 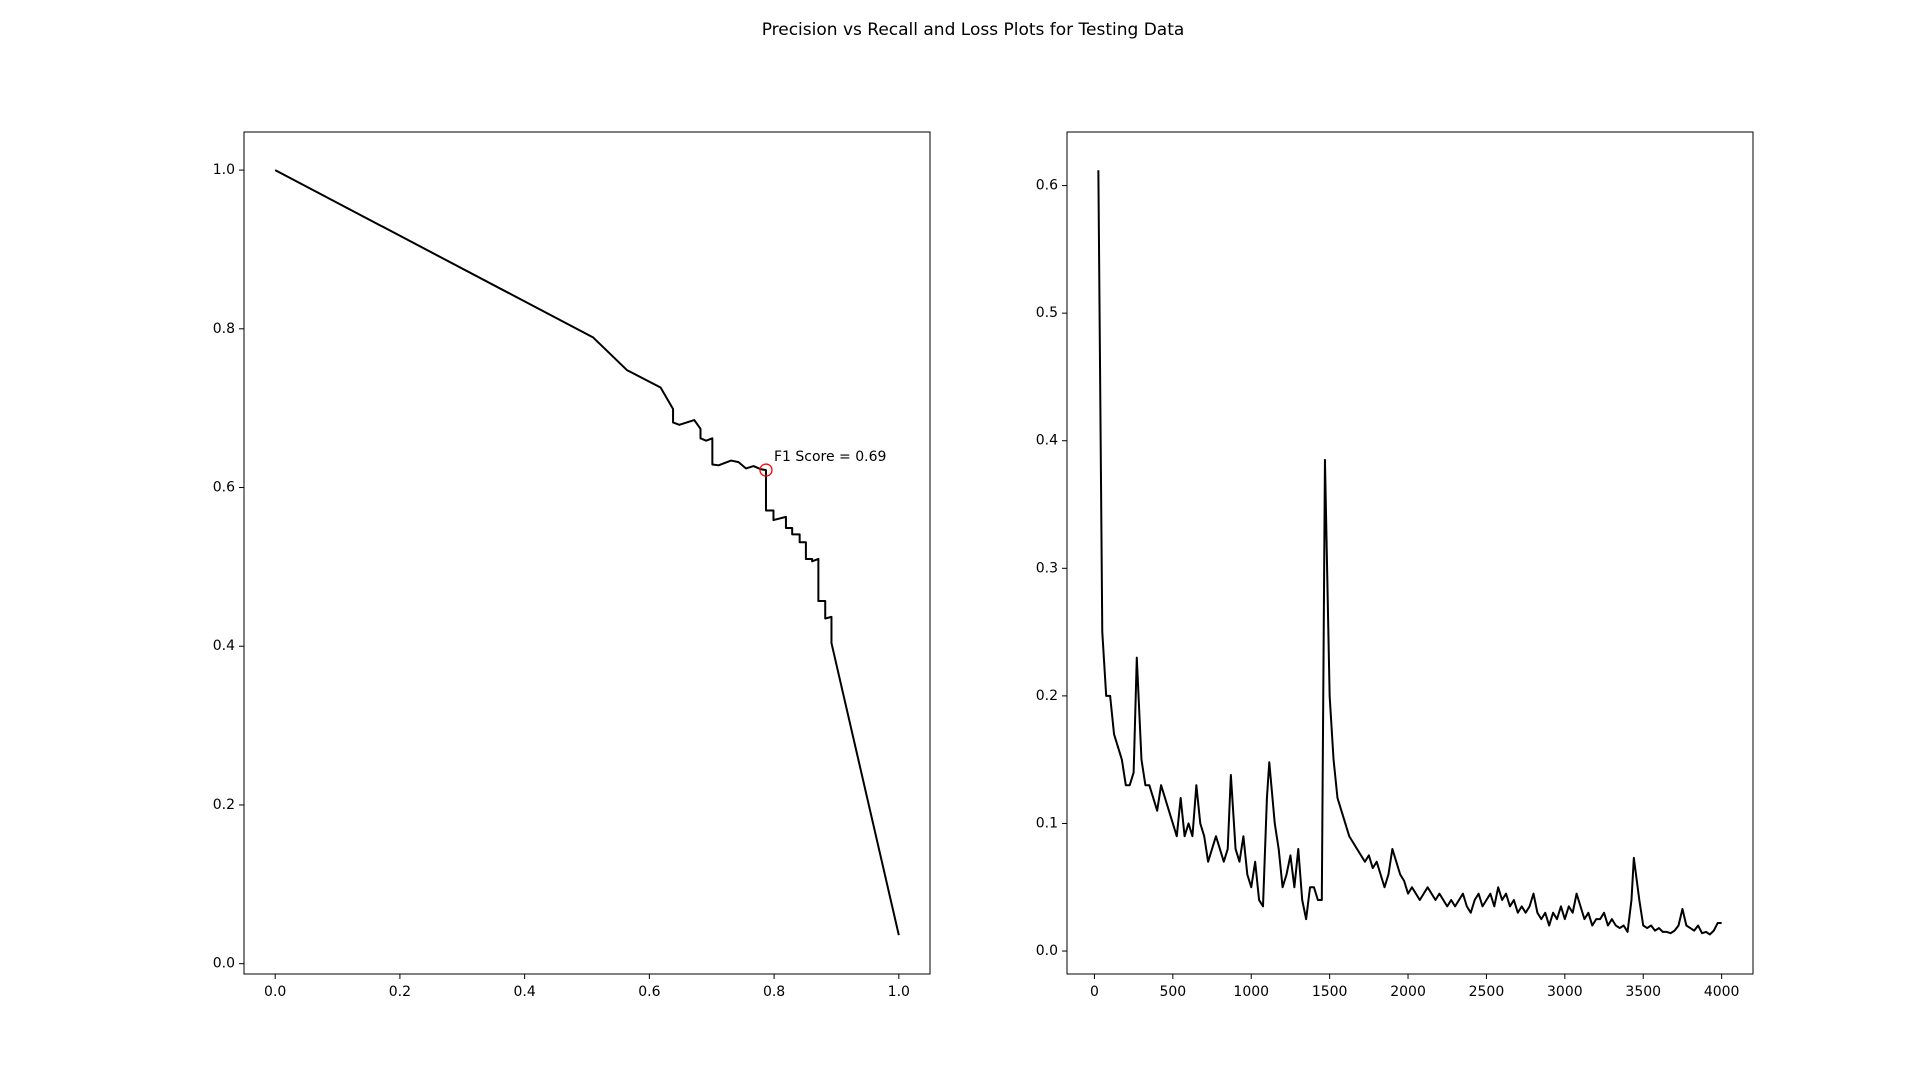 What do you see at coordinates (400, 992) in the screenshot?
I see `x-tick-label: 0.2` at bounding box center [400, 992].